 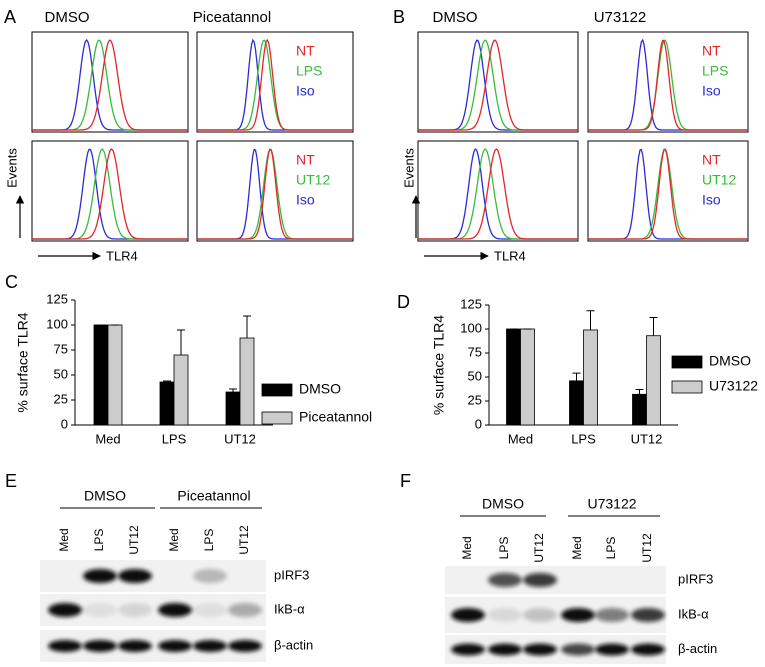 I want to click on legend-label: LPS, so click(x=715, y=71).